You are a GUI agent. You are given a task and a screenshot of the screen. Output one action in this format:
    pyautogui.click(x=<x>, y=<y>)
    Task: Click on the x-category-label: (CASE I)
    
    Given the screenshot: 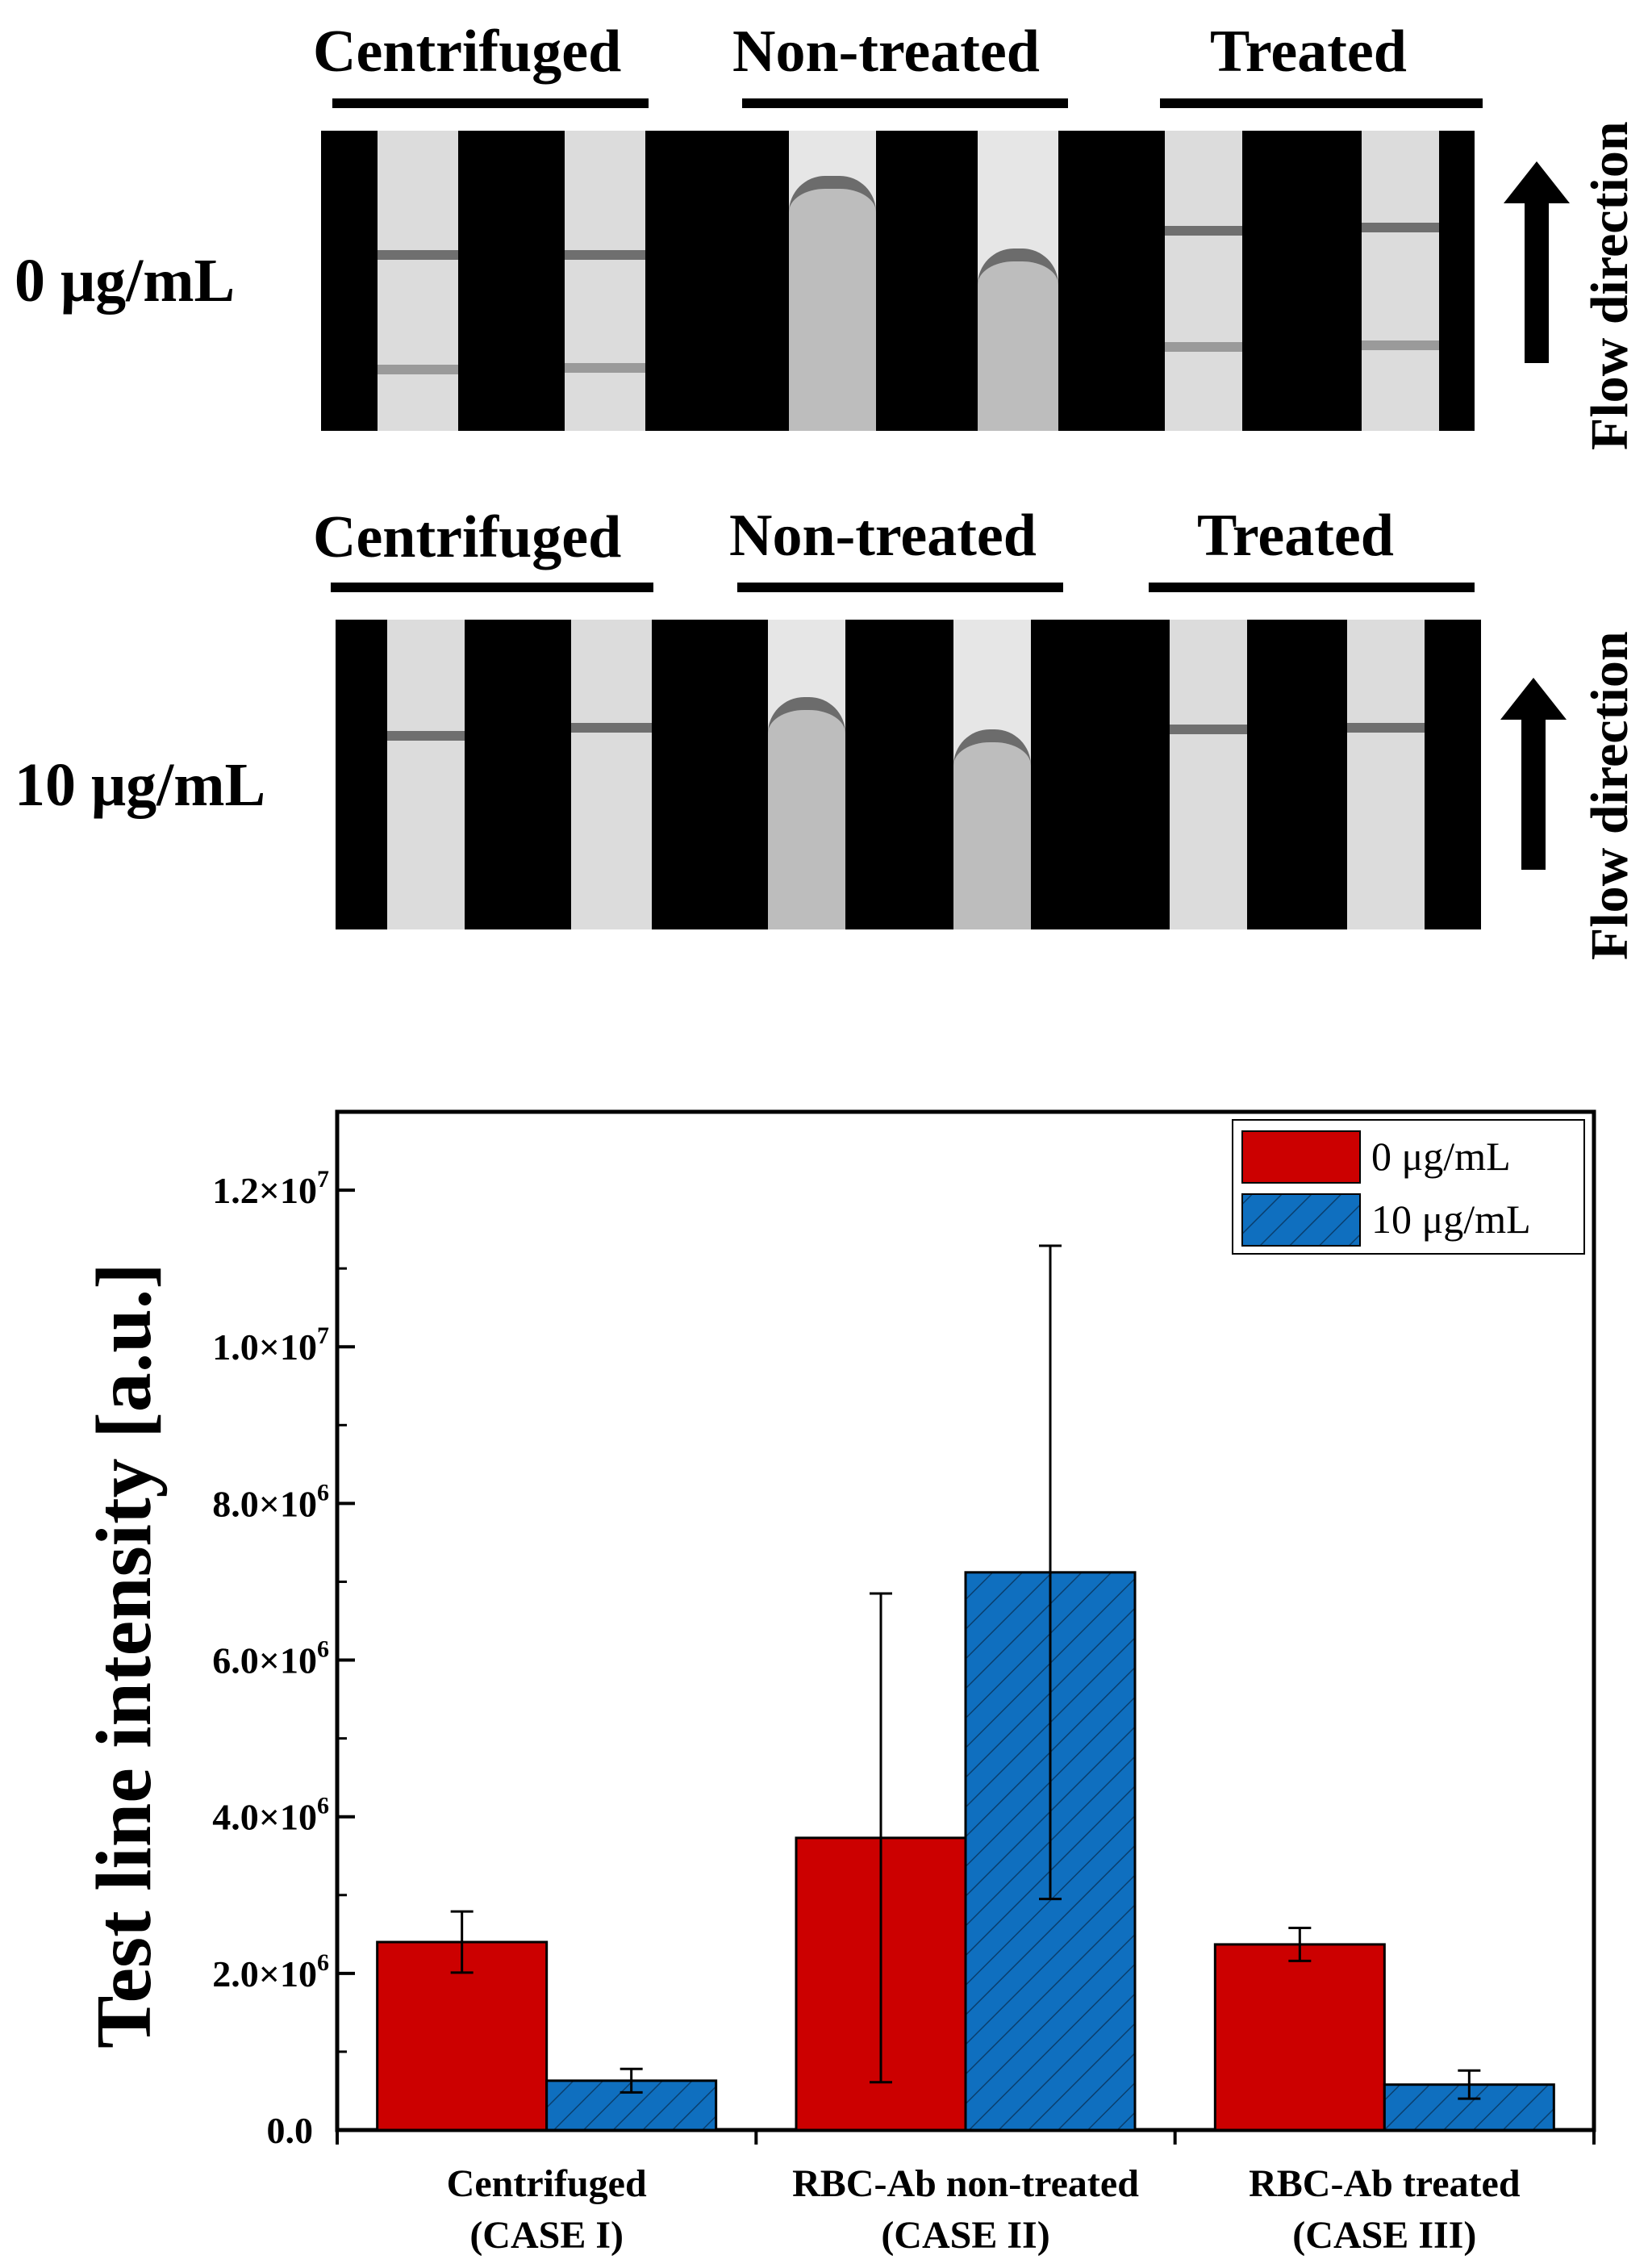 What is the action you would take?
    pyautogui.click(x=546, y=2235)
    